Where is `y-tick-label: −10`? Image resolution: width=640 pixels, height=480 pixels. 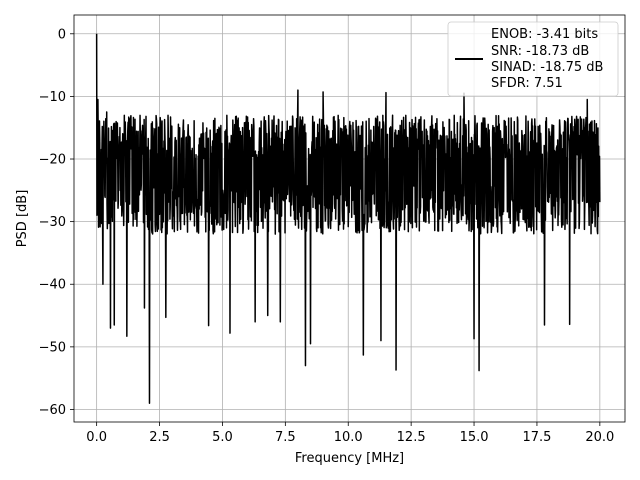
y-tick-label: −10 is located at coordinates (52, 97).